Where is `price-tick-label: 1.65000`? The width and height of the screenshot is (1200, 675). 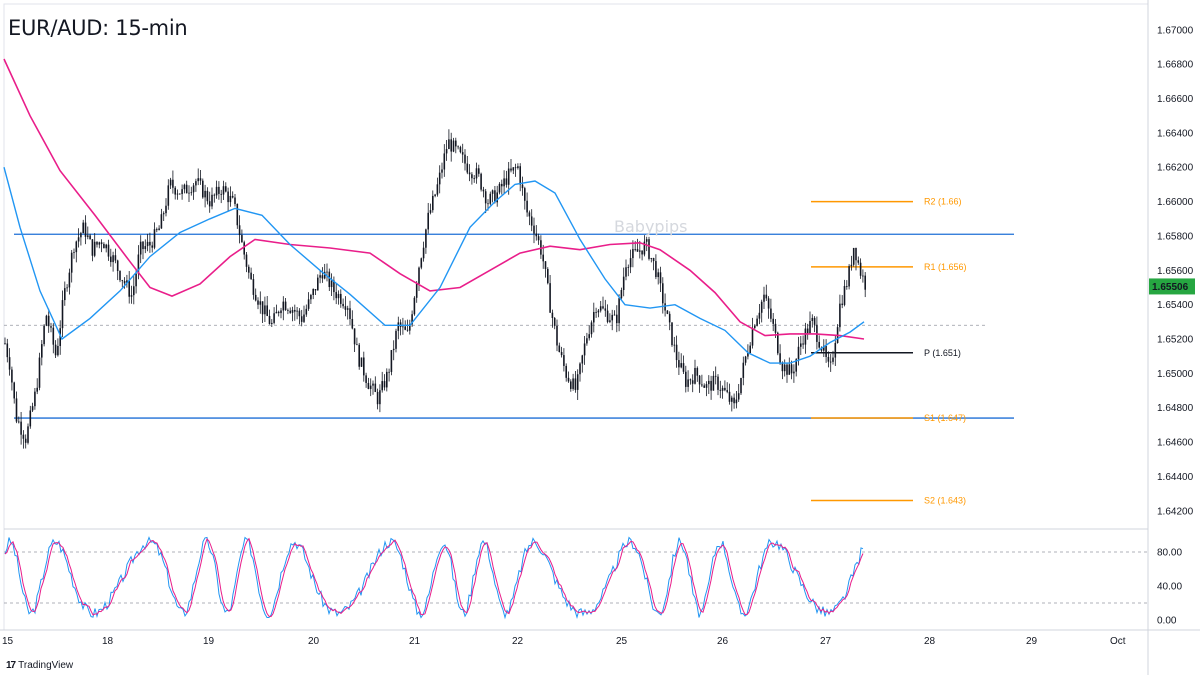 price-tick-label: 1.65000 is located at coordinates (1175, 374).